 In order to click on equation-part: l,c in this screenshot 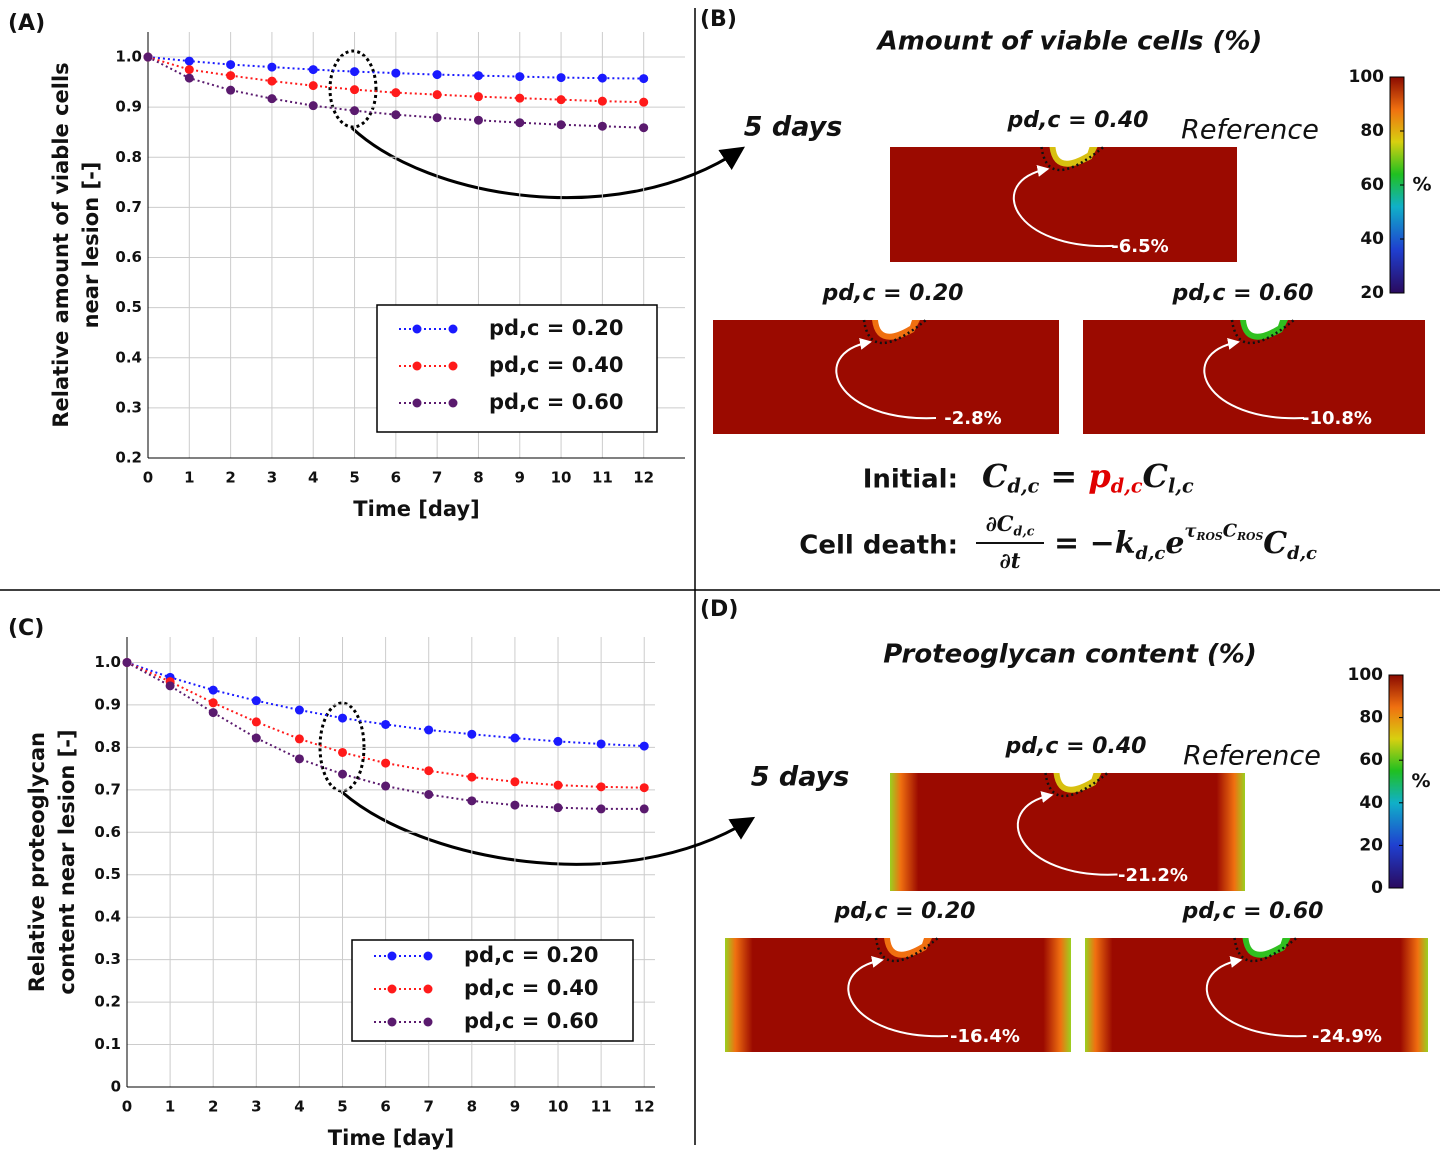, I will do `click(1181, 486)`.